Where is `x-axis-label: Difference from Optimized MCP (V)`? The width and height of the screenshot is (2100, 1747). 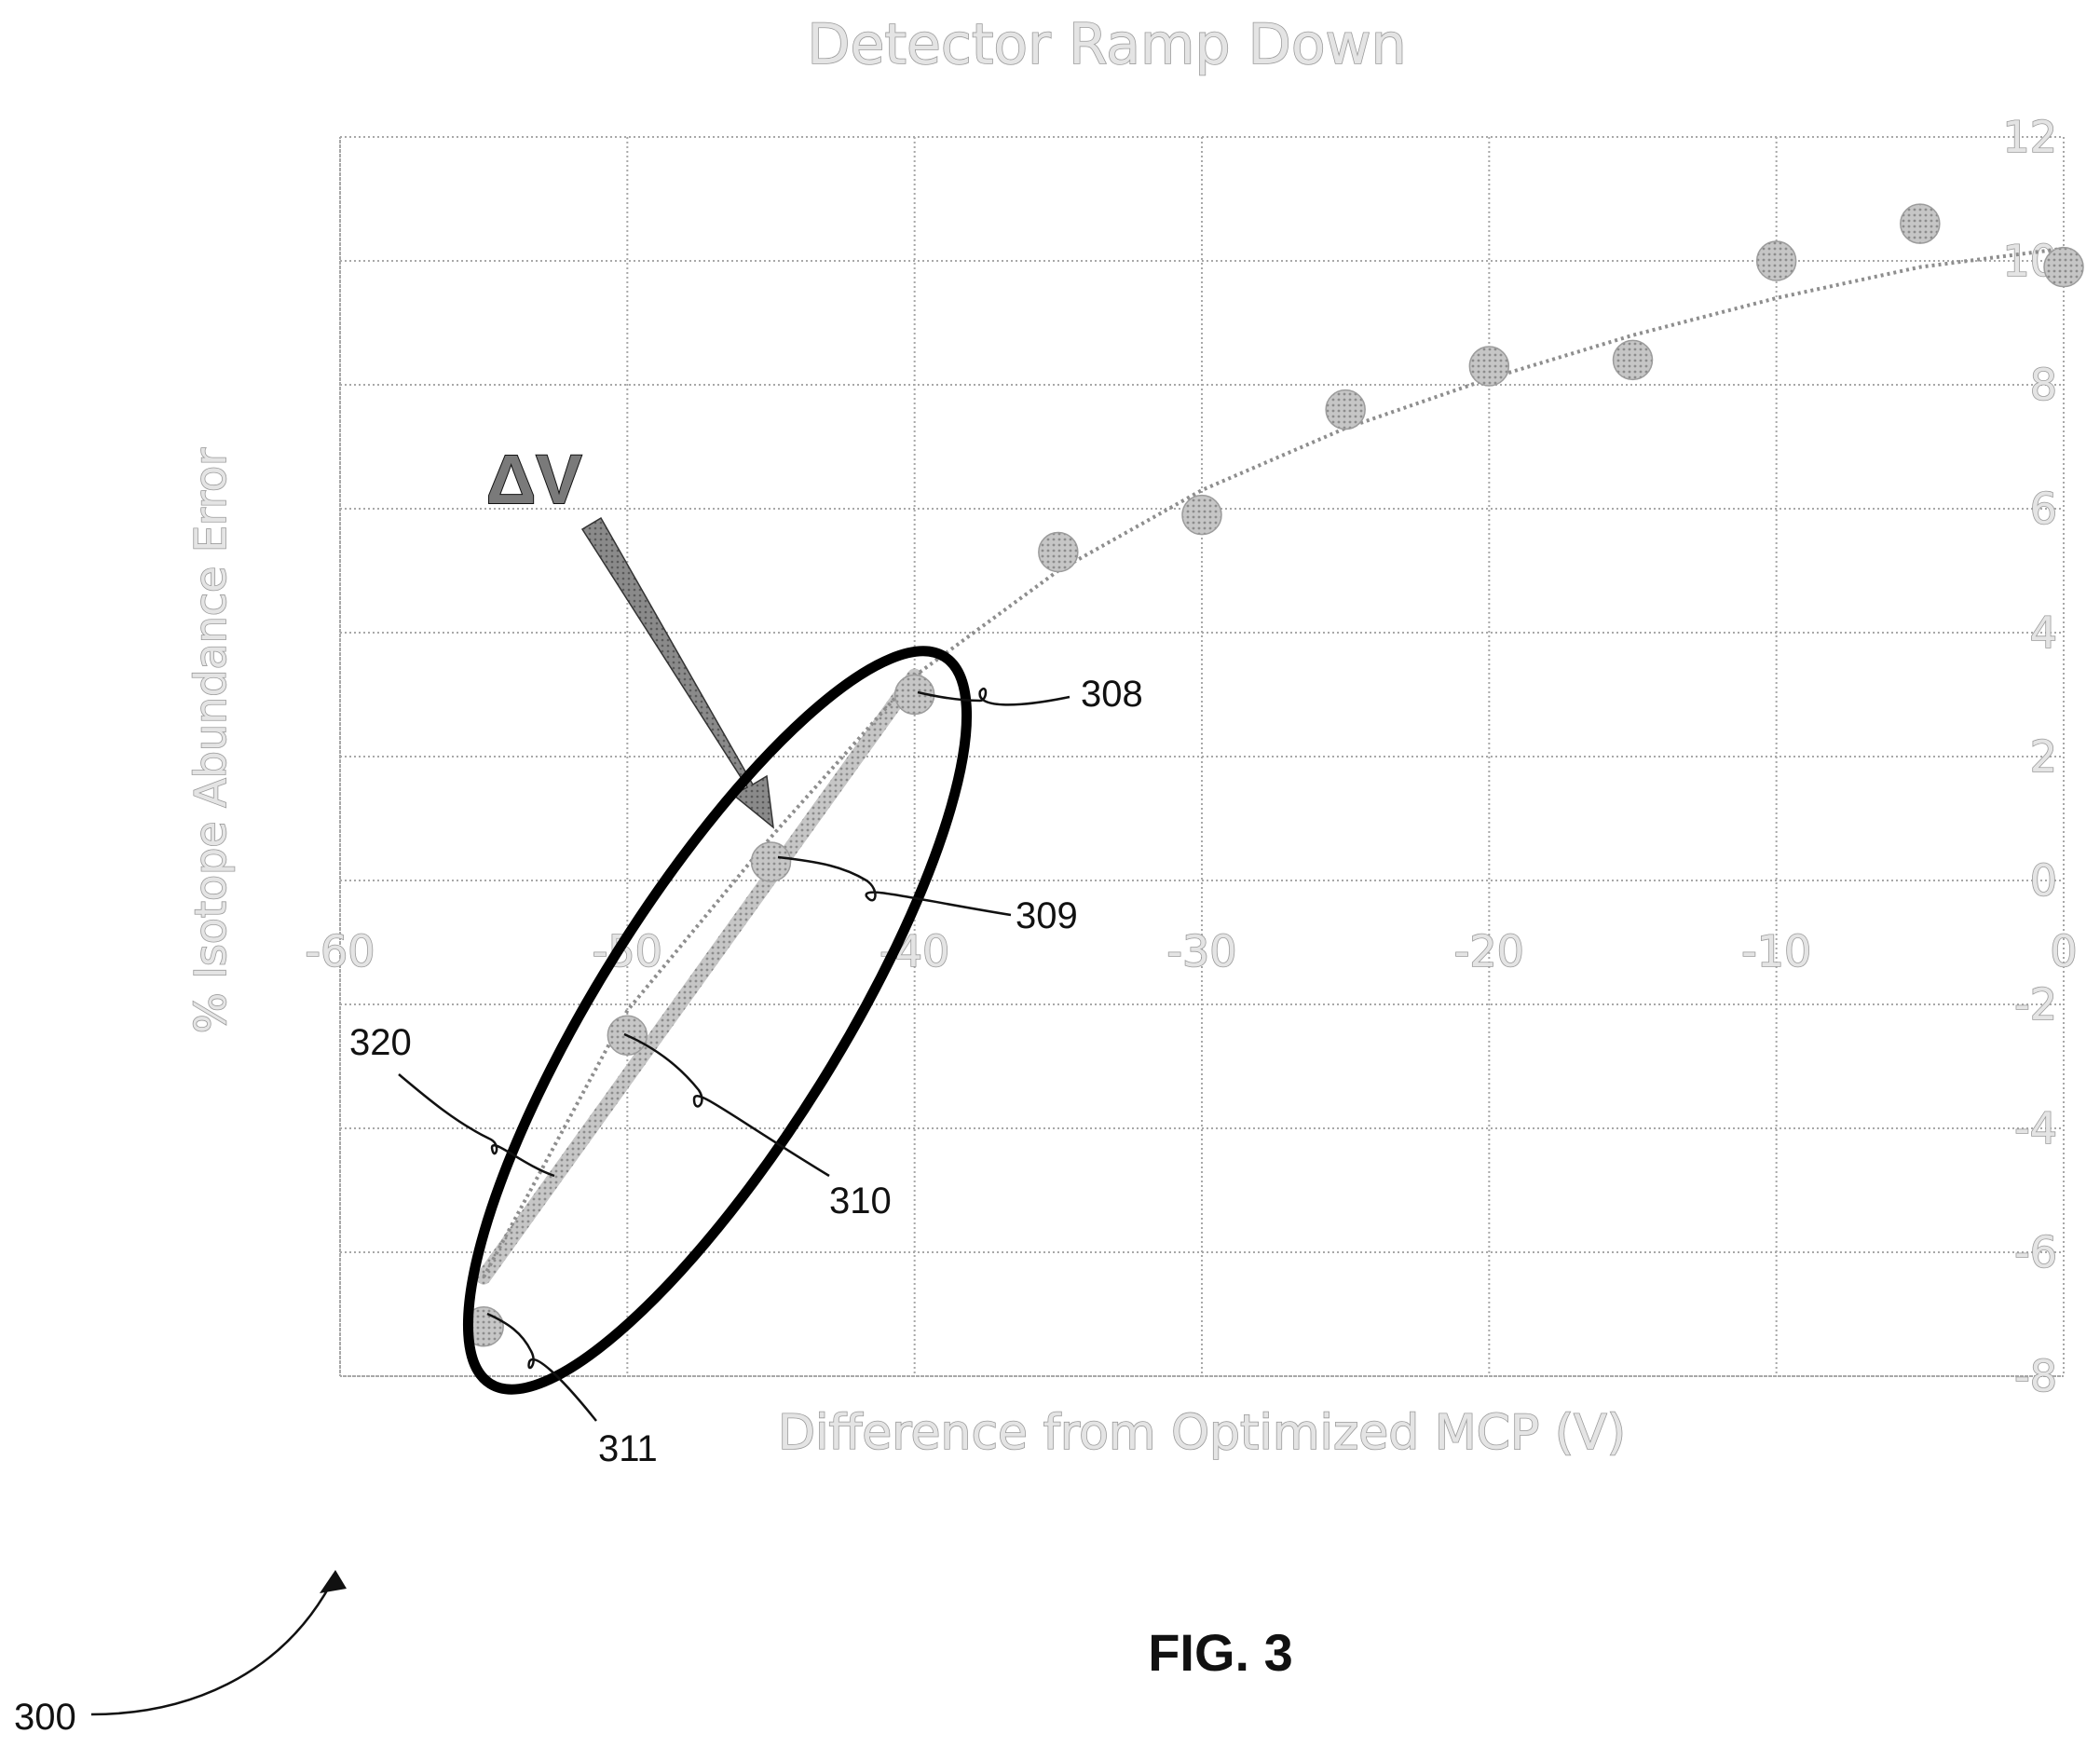
x-axis-label: Difference from Optimized MCP (V) is located at coordinates (1202, 1433).